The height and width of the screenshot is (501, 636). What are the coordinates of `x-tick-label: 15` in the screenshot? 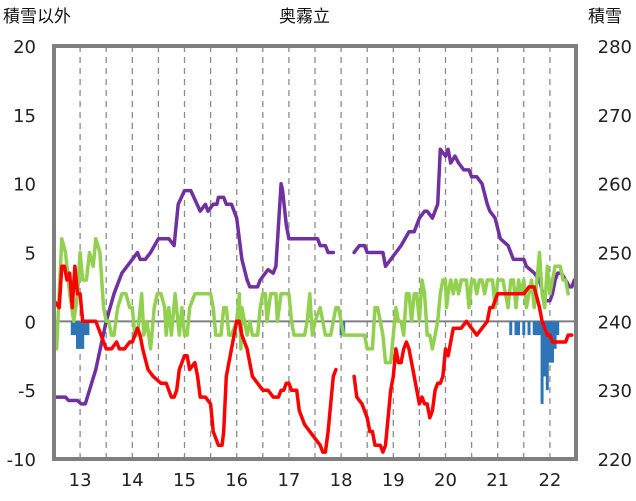 It's located at (184, 480).